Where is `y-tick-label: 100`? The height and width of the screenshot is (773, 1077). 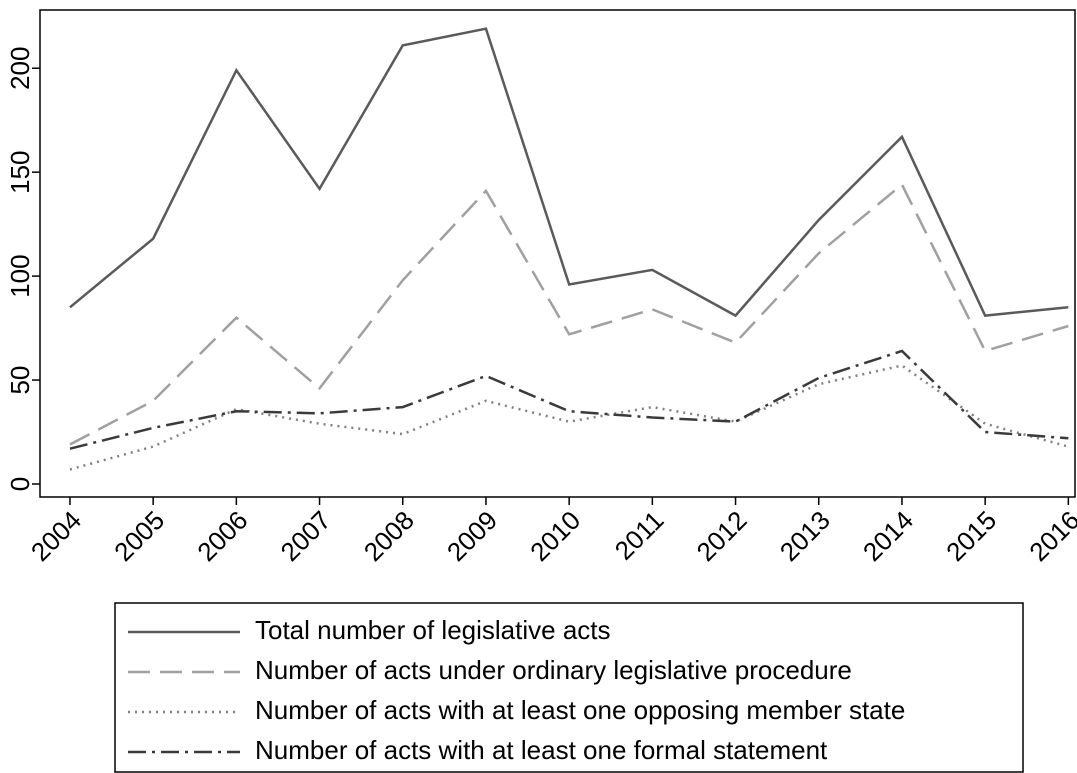 y-tick-label: 100 is located at coordinates (20, 275).